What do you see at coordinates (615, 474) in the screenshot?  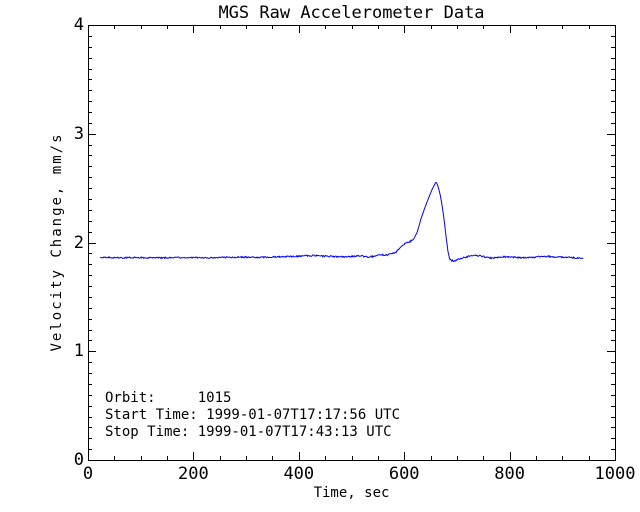 I see `x-tick-label: 1000` at bounding box center [615, 474].